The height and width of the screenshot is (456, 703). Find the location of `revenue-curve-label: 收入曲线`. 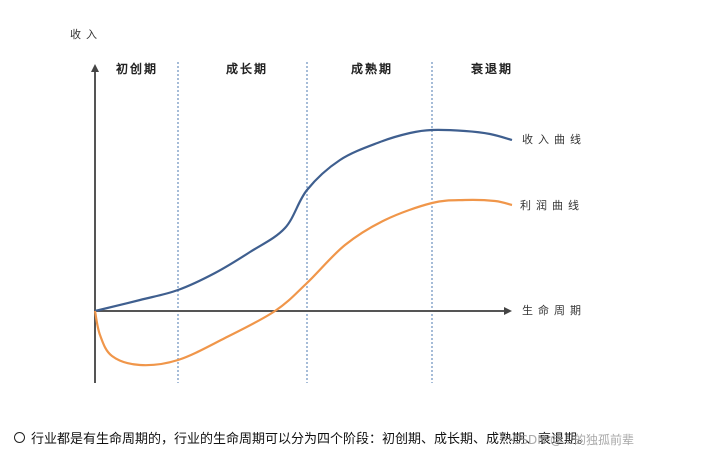

revenue-curve-label: 收入曲线 is located at coordinates (554, 139).